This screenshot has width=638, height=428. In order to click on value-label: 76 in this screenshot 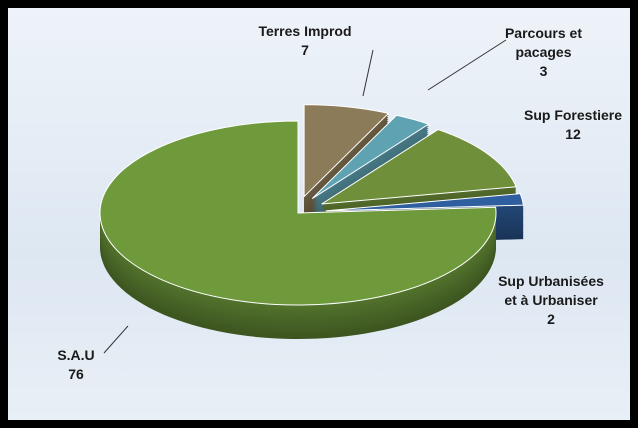, I will do `click(76, 374)`.